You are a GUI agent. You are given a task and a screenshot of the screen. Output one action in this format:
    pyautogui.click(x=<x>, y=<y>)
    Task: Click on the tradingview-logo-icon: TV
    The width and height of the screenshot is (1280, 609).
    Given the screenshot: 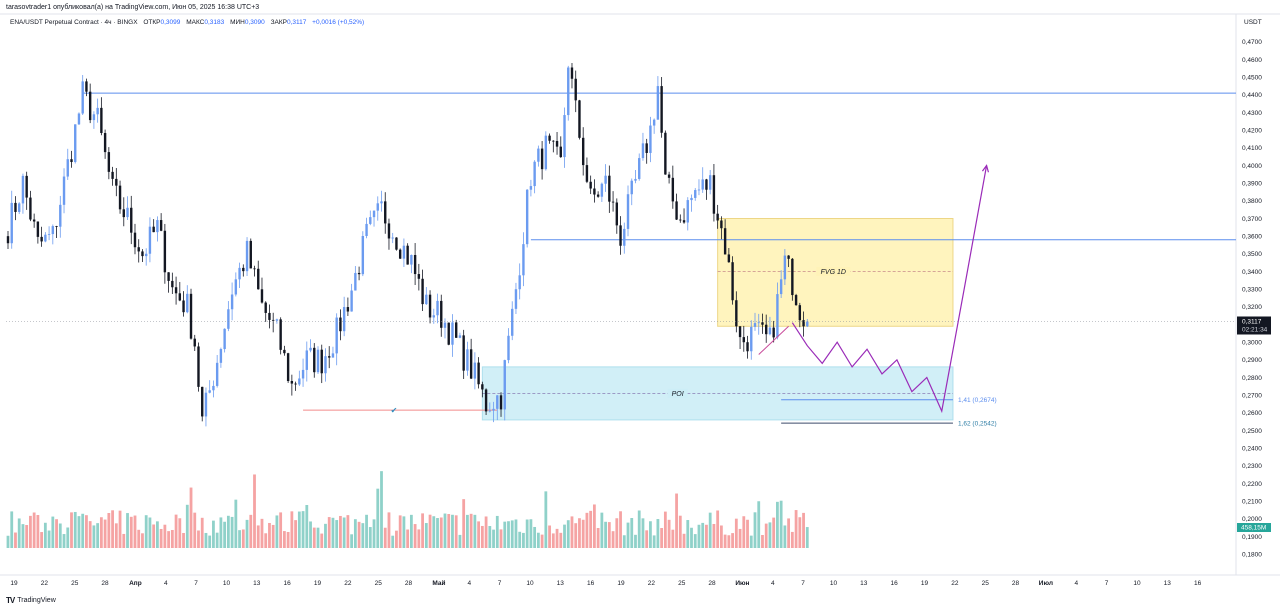 What is the action you would take?
    pyautogui.click(x=10, y=600)
    